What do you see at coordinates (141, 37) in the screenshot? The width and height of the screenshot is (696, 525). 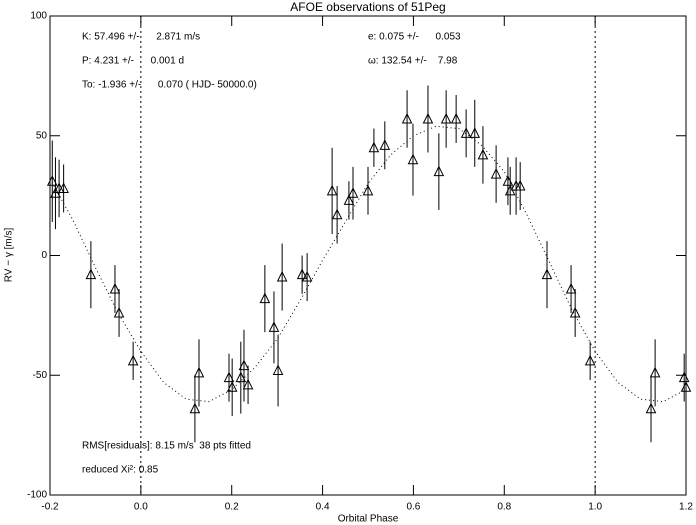 I see `annotation: K: 57.496 +/- 2.871 m/s` at bounding box center [141, 37].